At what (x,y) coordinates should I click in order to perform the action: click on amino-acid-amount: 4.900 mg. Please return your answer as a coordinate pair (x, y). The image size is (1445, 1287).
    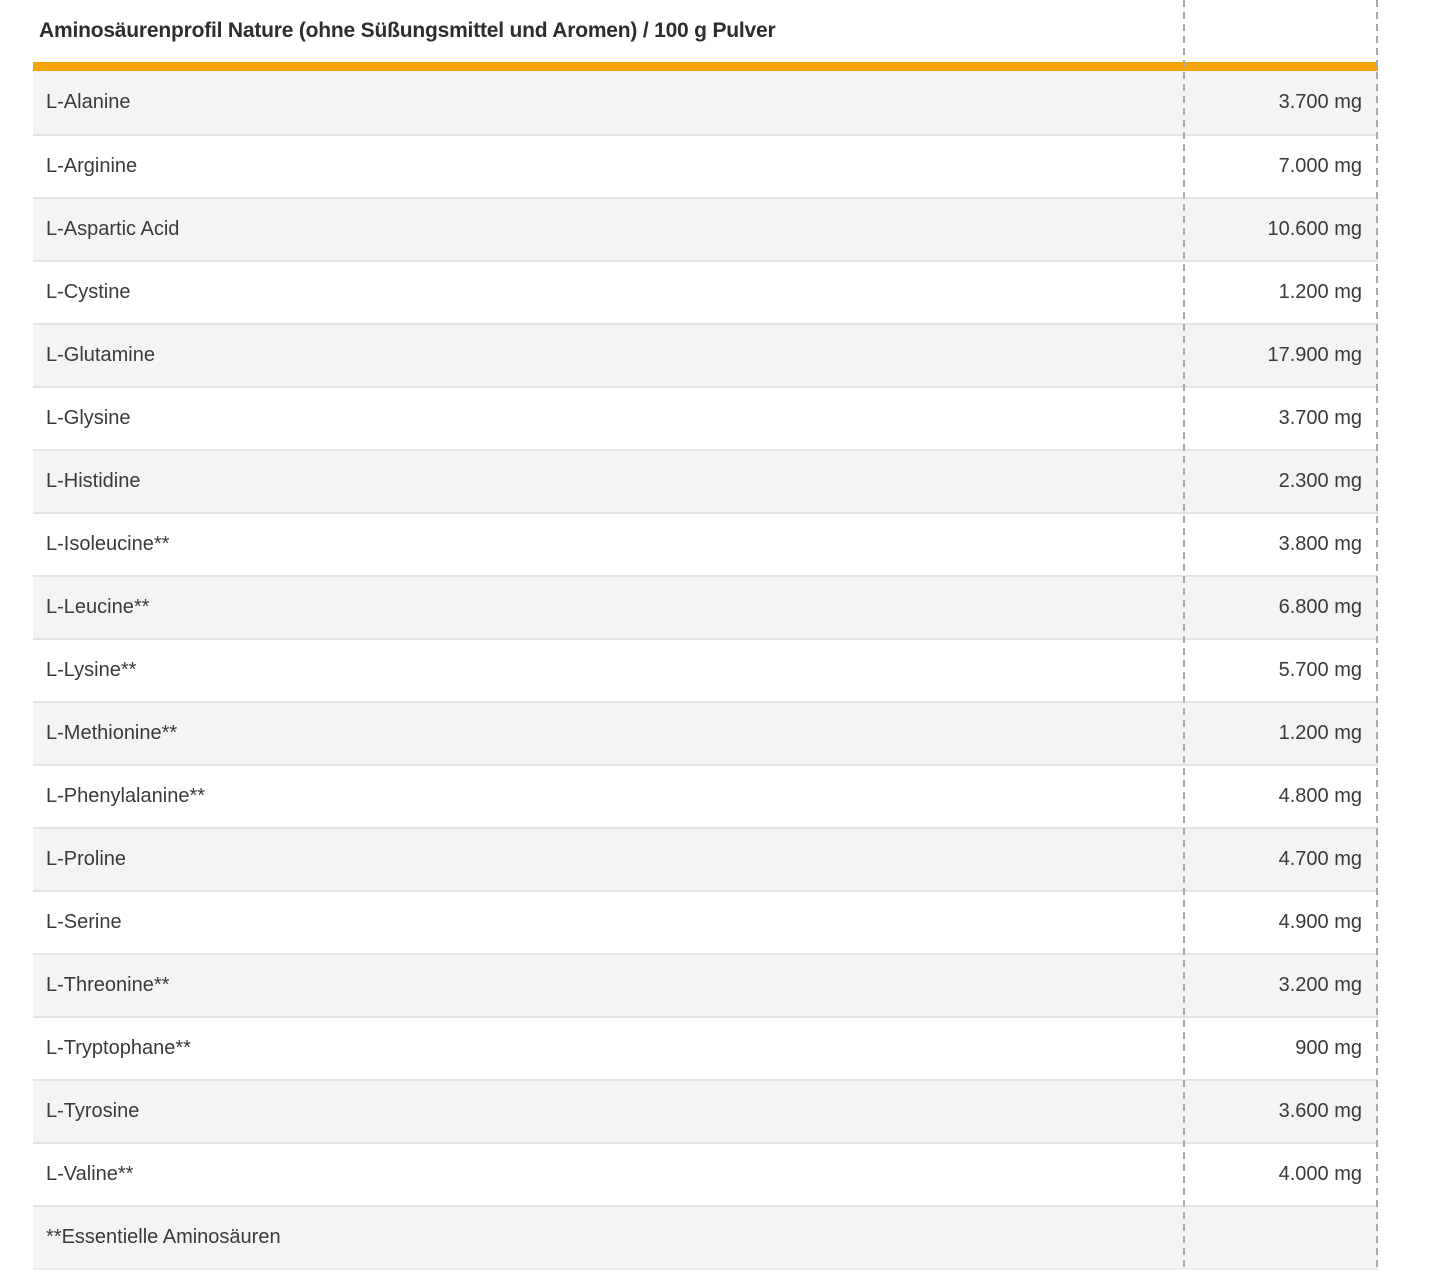
    Looking at the image, I should click on (1320, 922).